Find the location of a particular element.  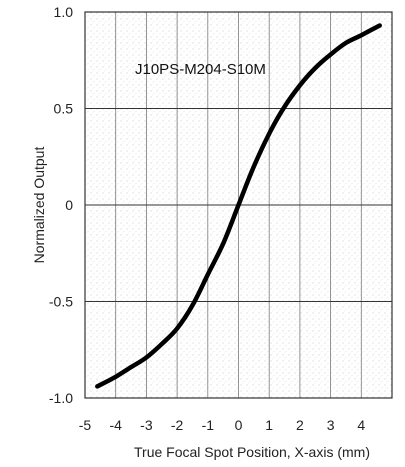

x-tick-label: 0 is located at coordinates (239, 425).